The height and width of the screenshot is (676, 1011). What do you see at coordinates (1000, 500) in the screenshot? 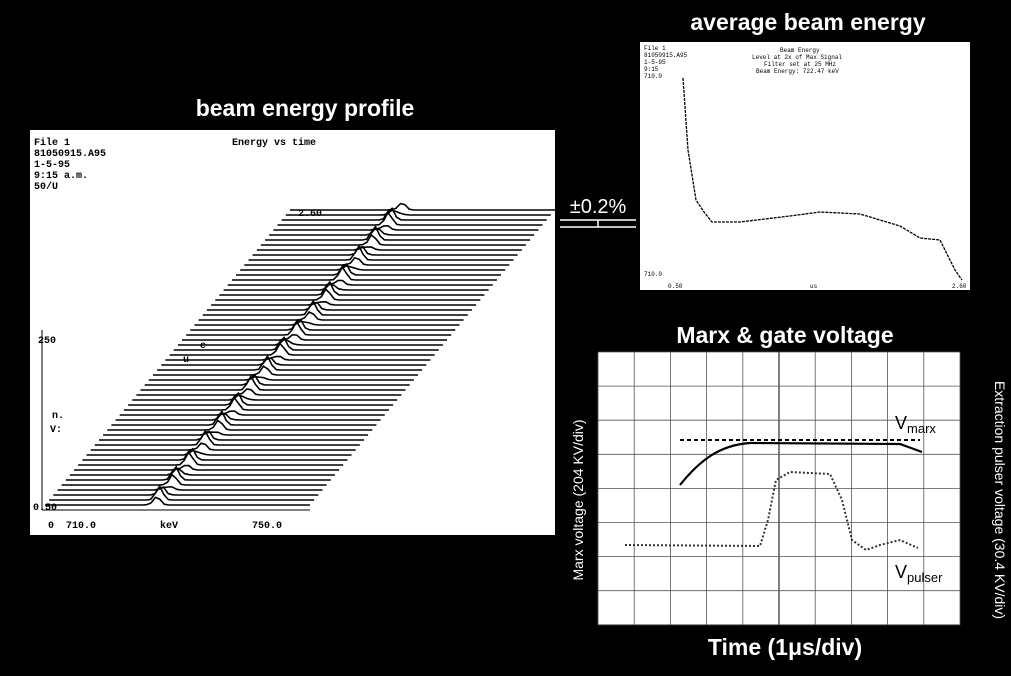
I see `y2-axis-title: Extraction pulser voltage (30.4 KV/div)` at bounding box center [1000, 500].